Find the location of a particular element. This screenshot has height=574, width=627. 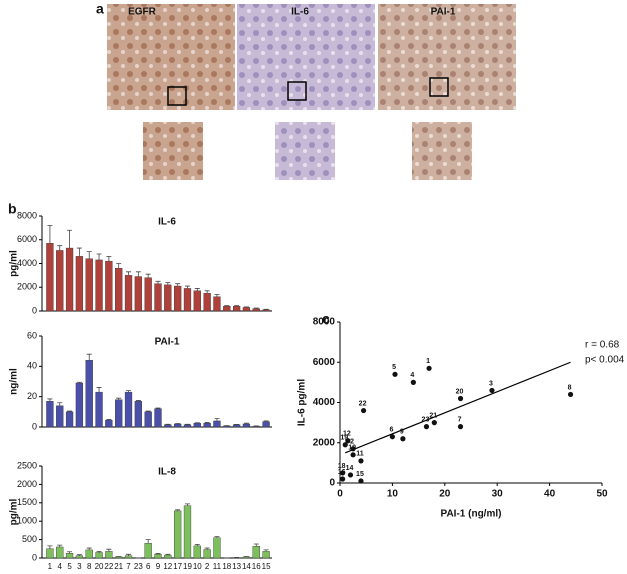

x-tick-label: 13 is located at coordinates (236, 566).